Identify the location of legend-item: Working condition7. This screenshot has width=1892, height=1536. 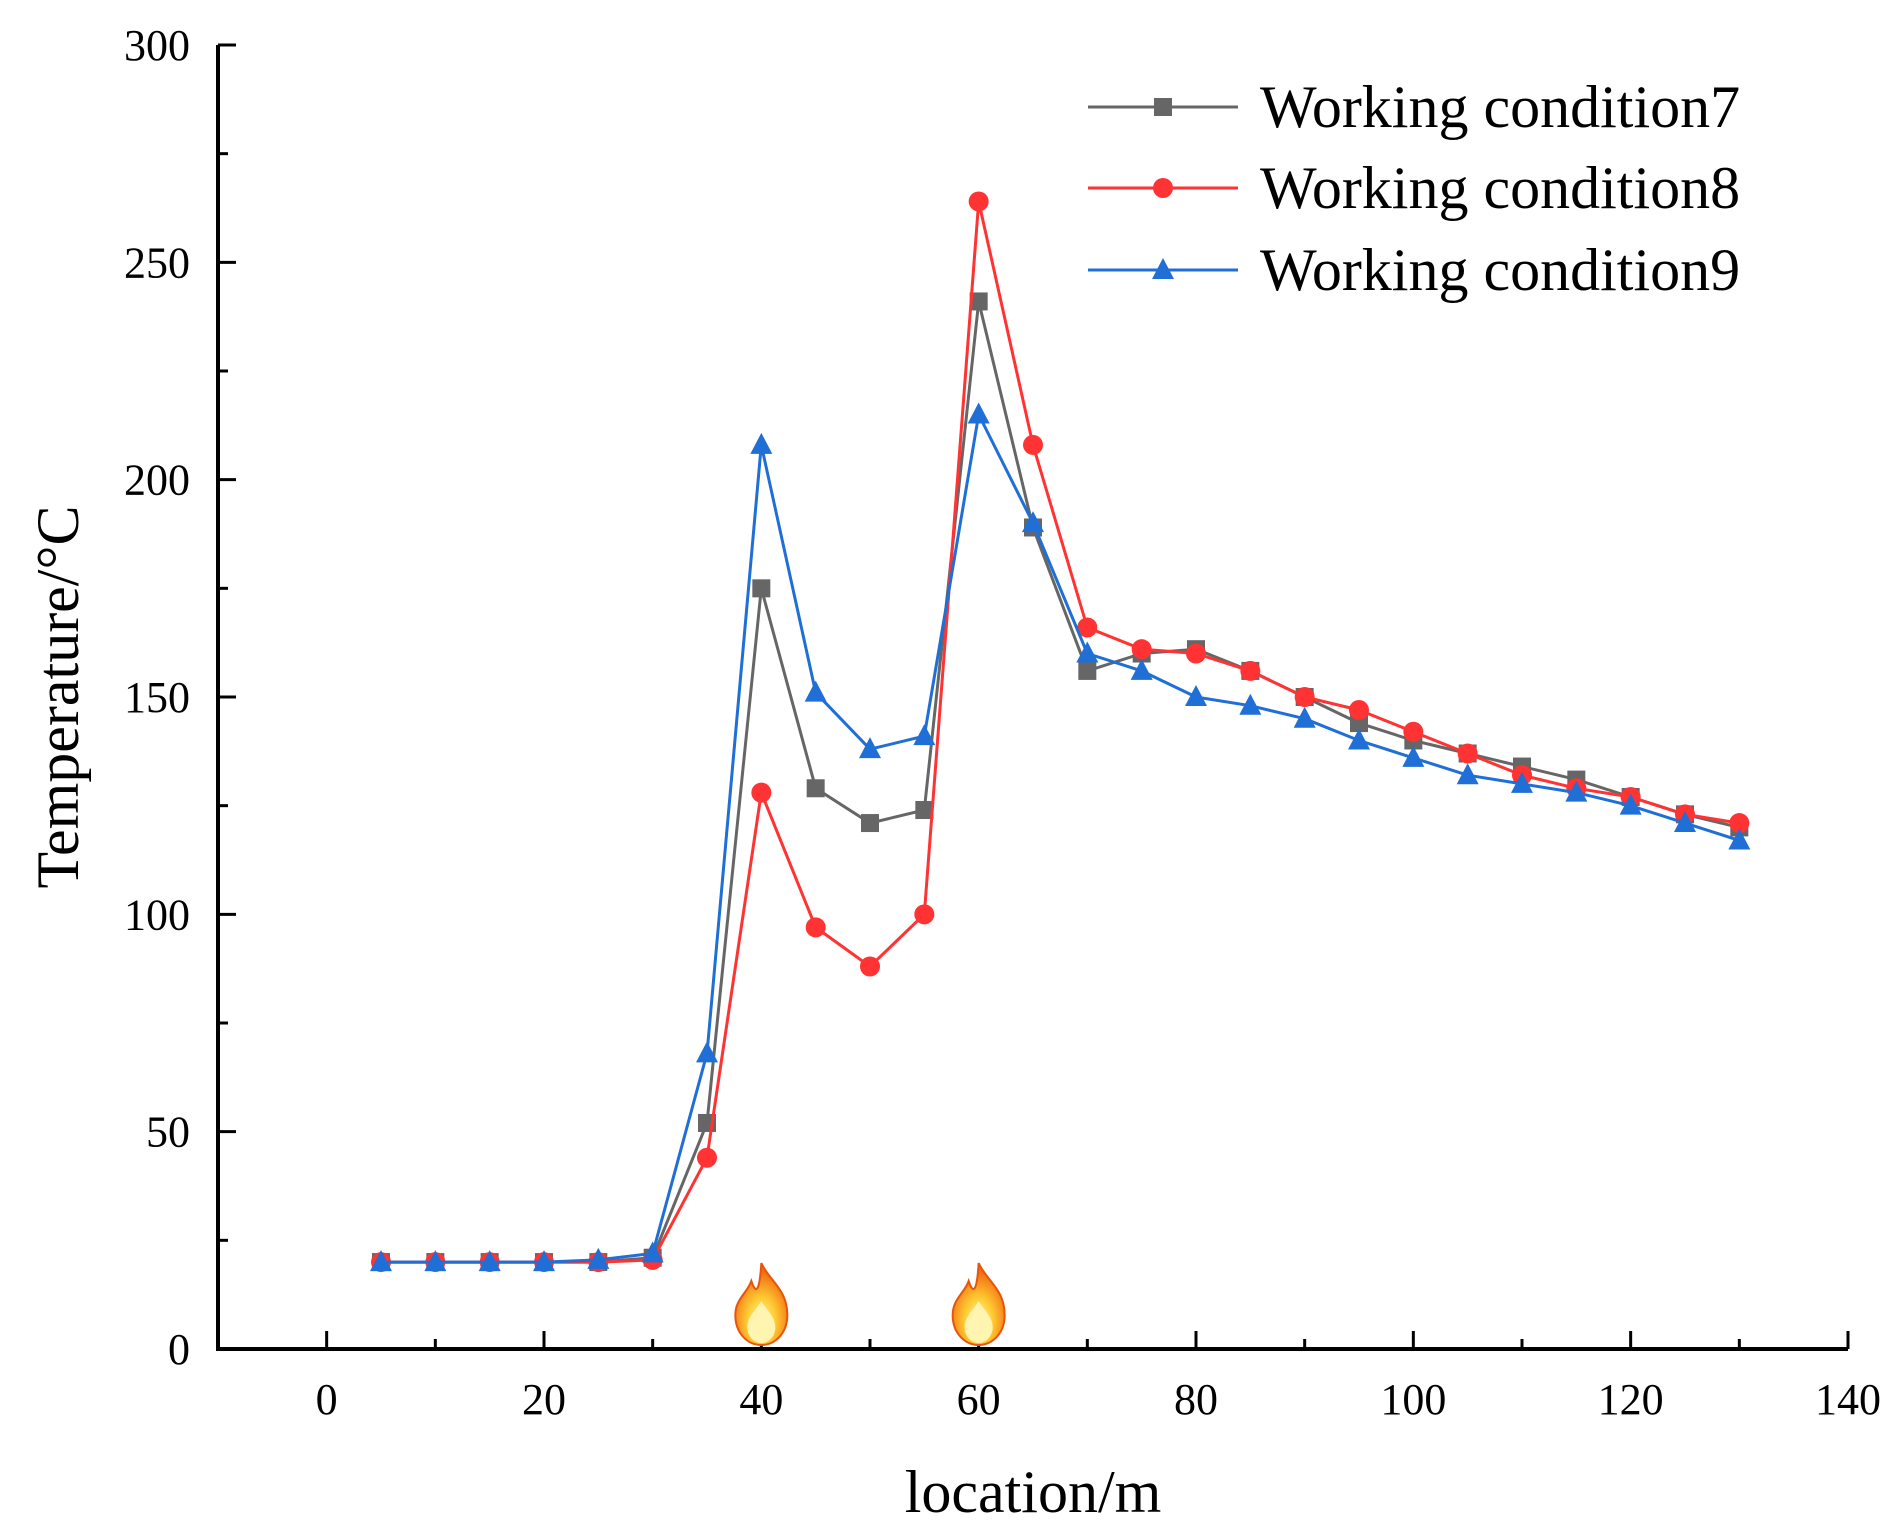
(1414, 107).